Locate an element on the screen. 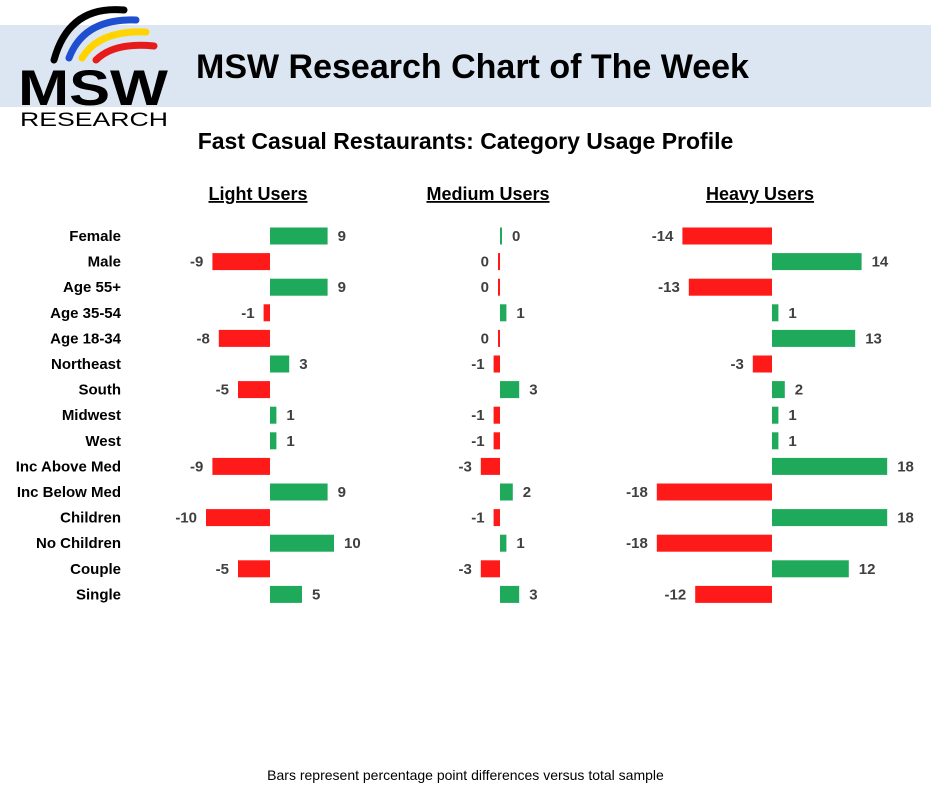 The height and width of the screenshot is (795, 931). bar-light-users-couple is located at coordinates (254, 569).